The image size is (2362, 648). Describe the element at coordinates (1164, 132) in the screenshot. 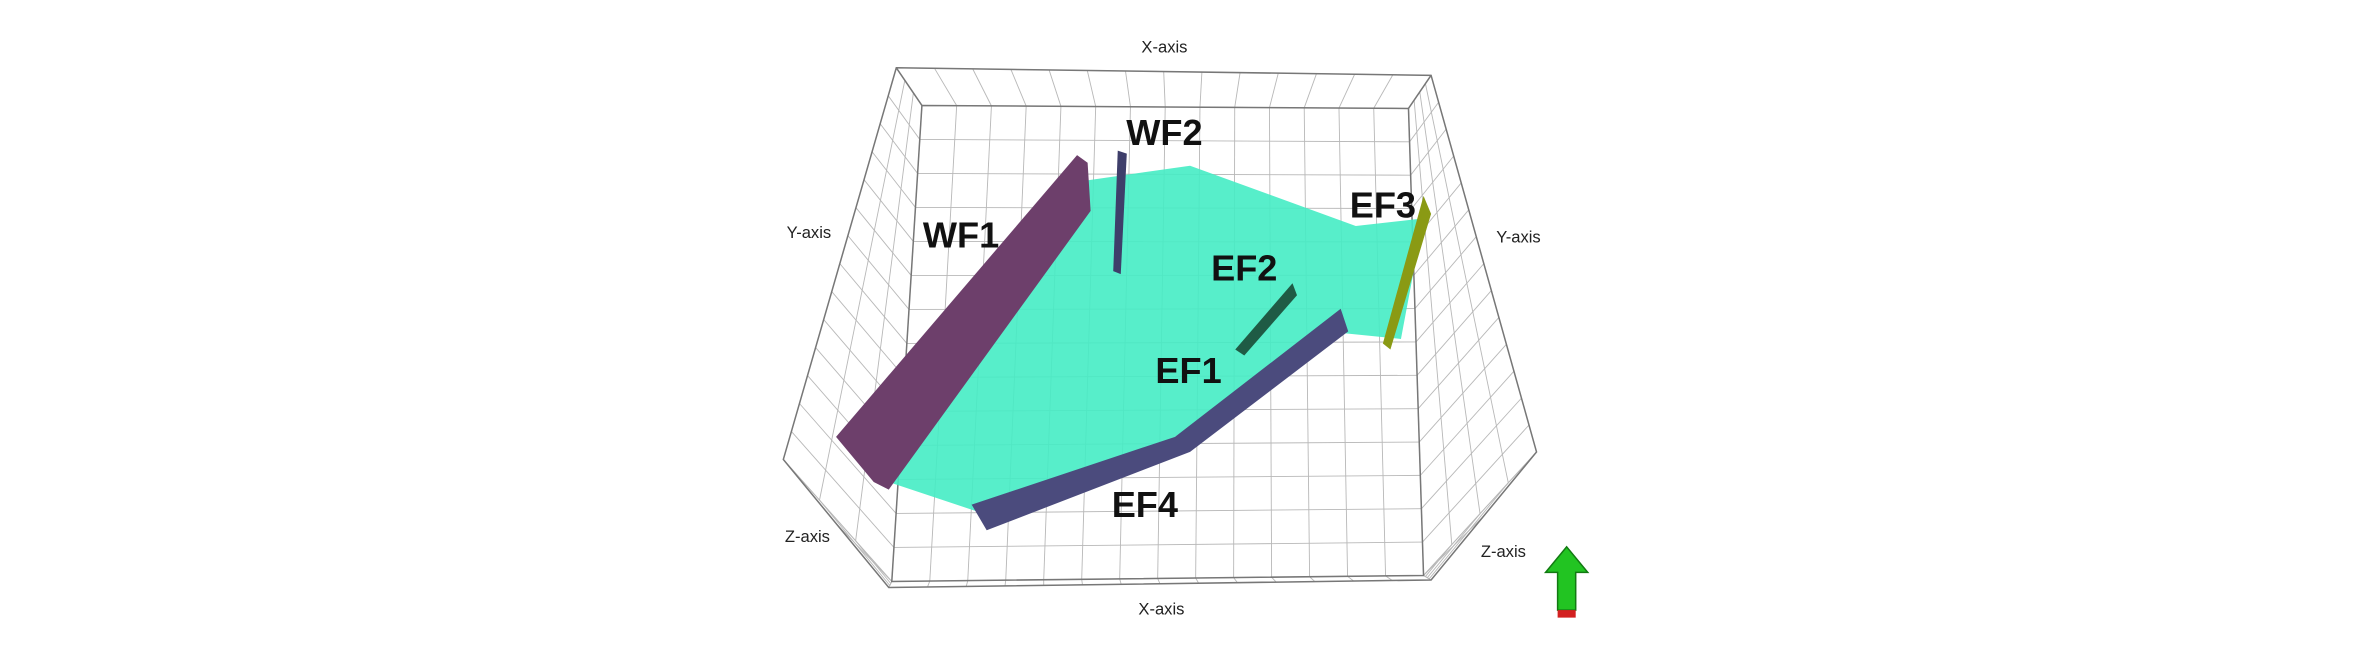

I see `fault-label: WF2` at that location.